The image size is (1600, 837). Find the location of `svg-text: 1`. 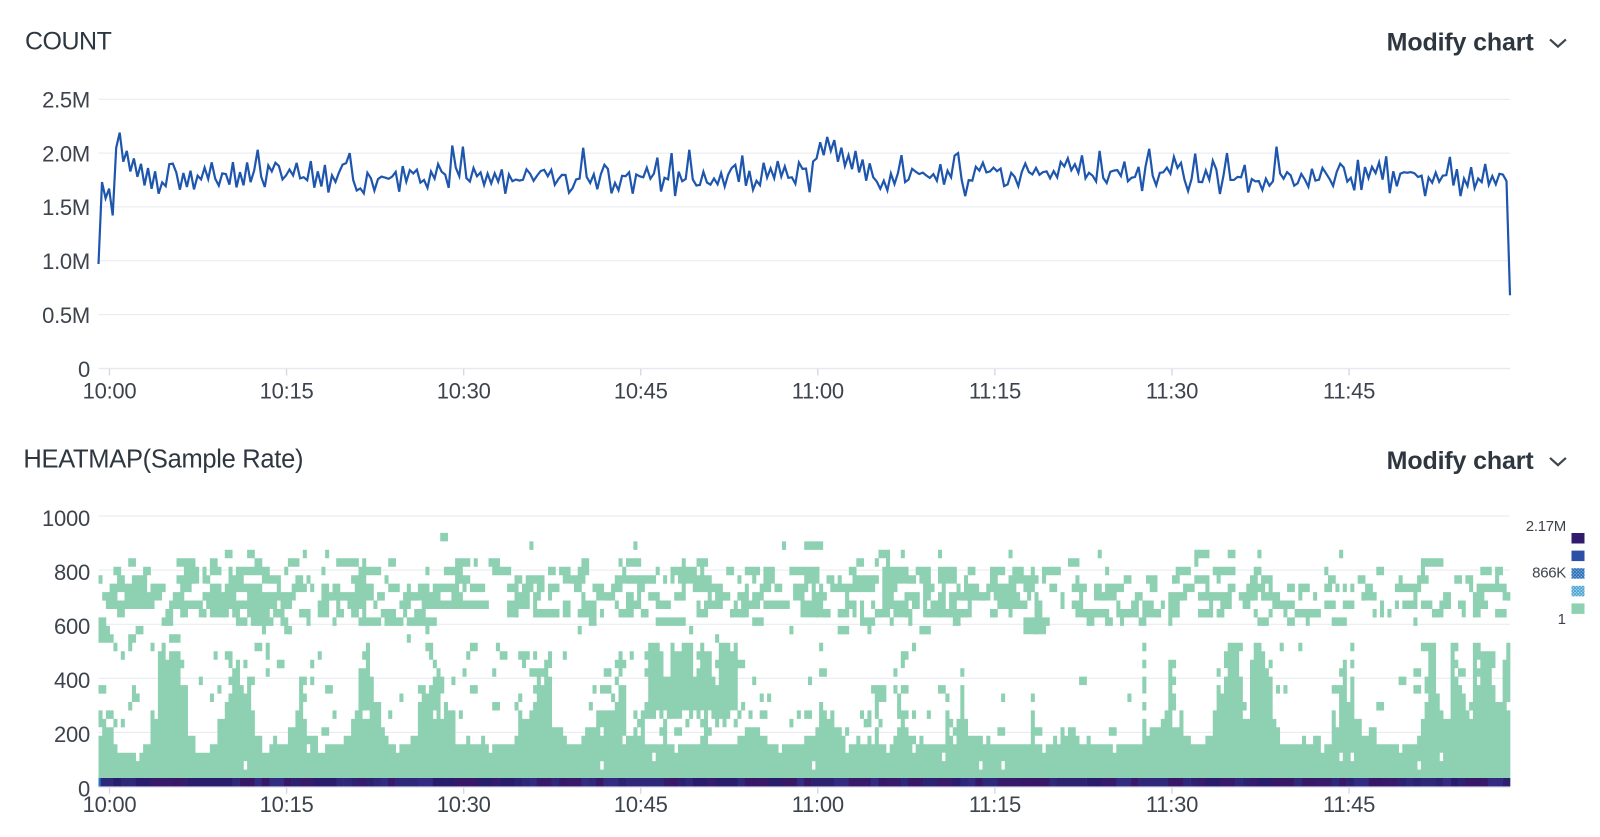

svg-text: 1 is located at coordinates (1562, 619).